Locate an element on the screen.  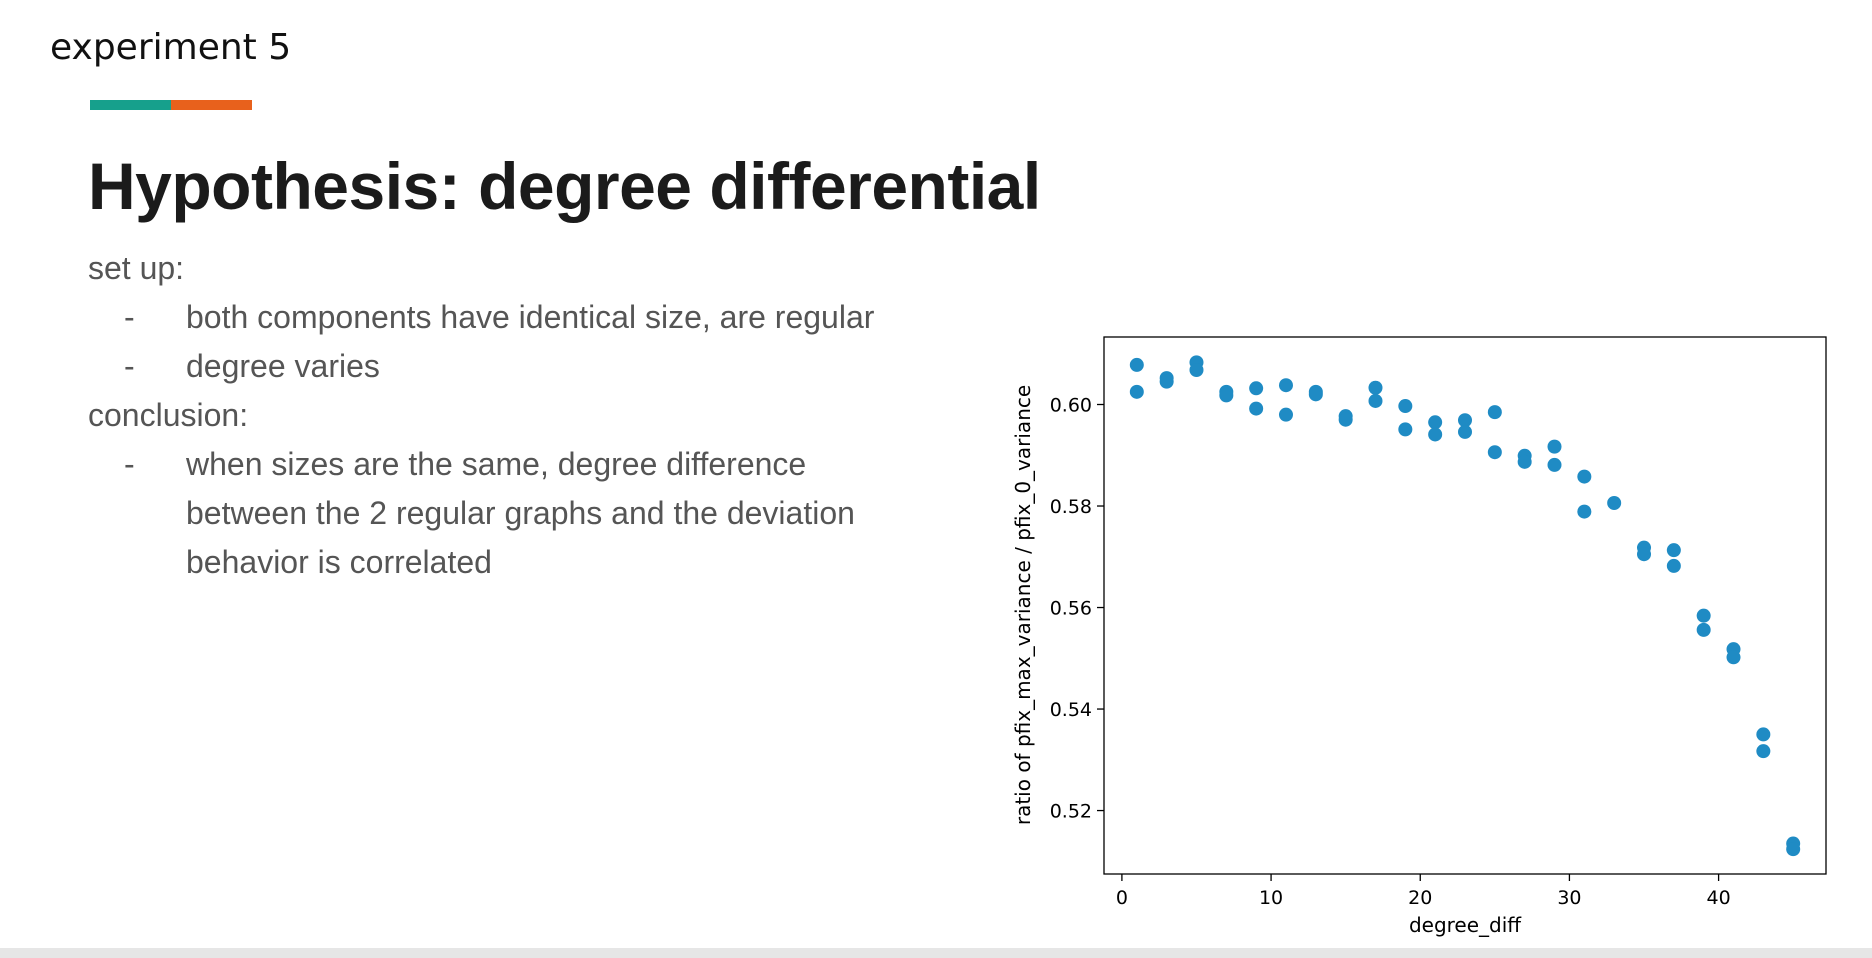
bottom-scroll-strip is located at coordinates (936, 953).